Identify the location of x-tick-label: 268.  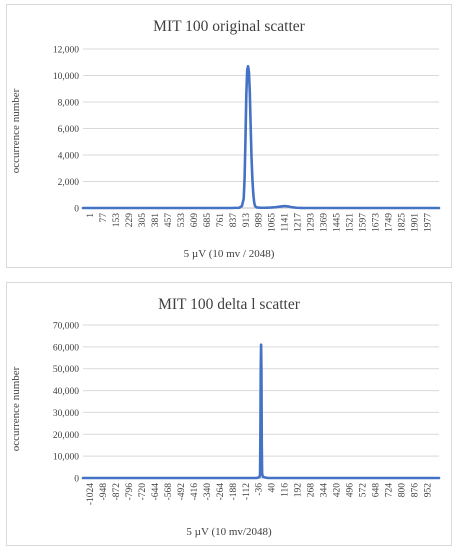
(312, 490).